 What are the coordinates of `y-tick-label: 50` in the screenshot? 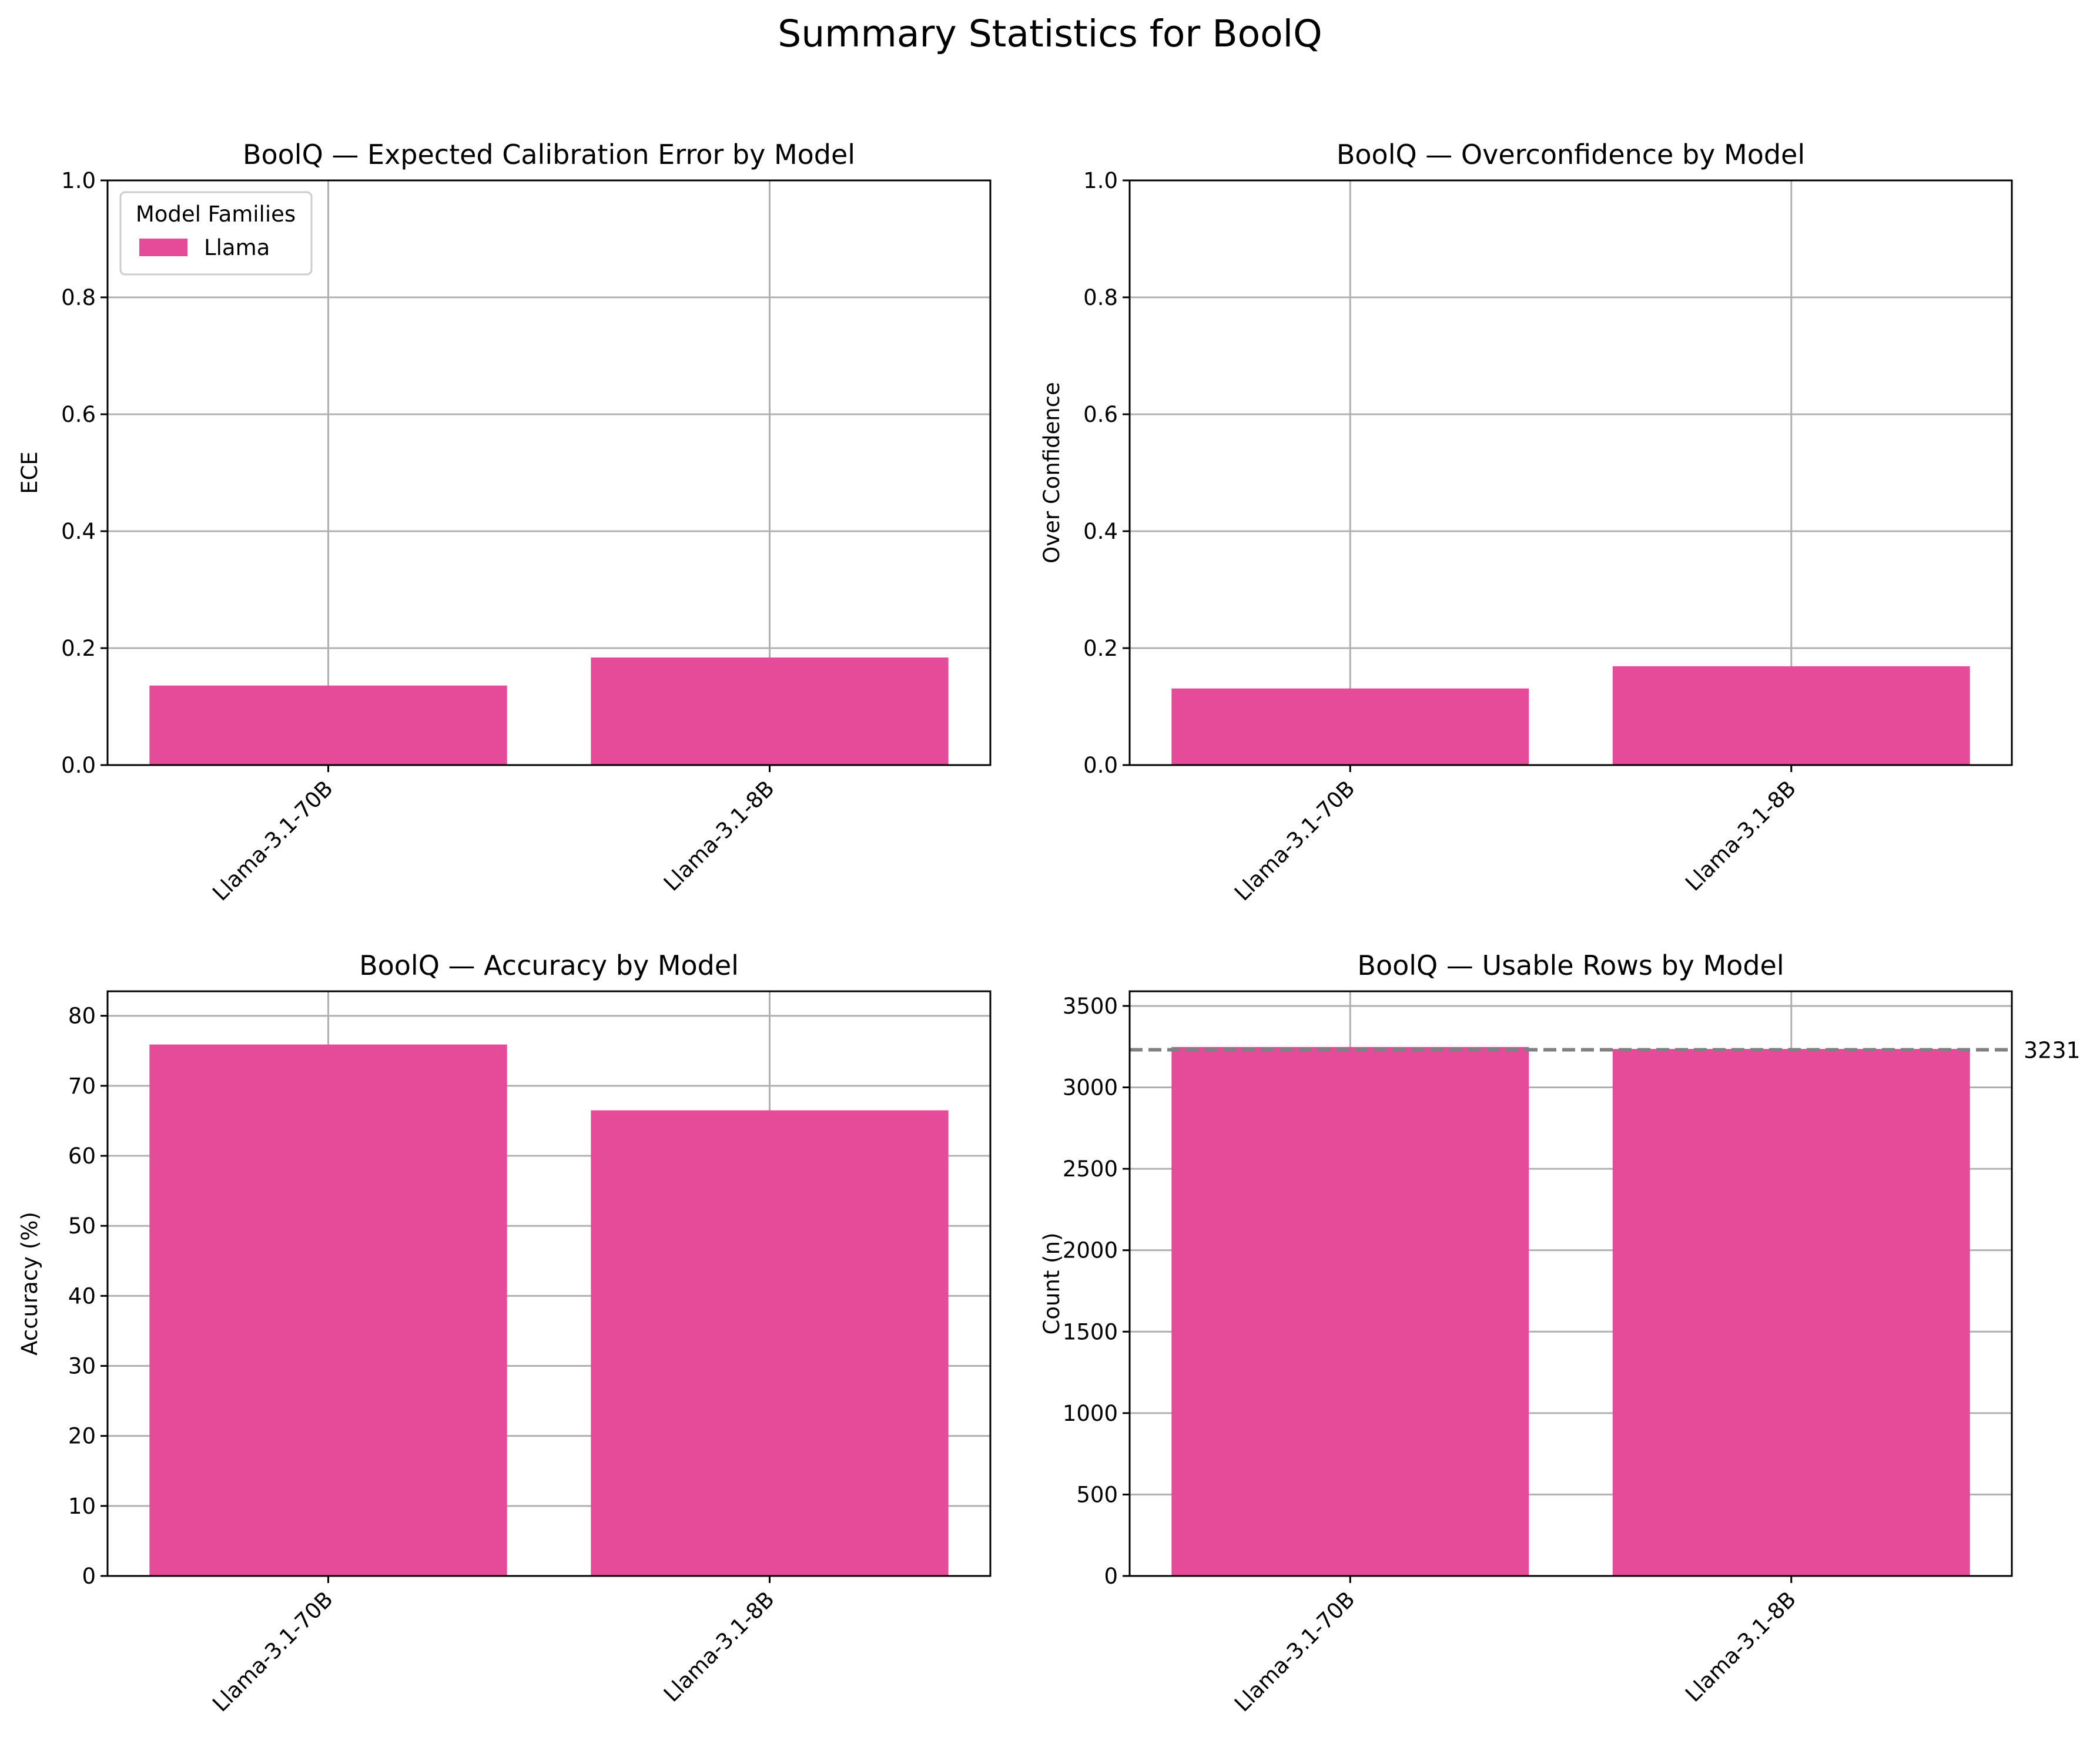 It's located at (82, 1226).